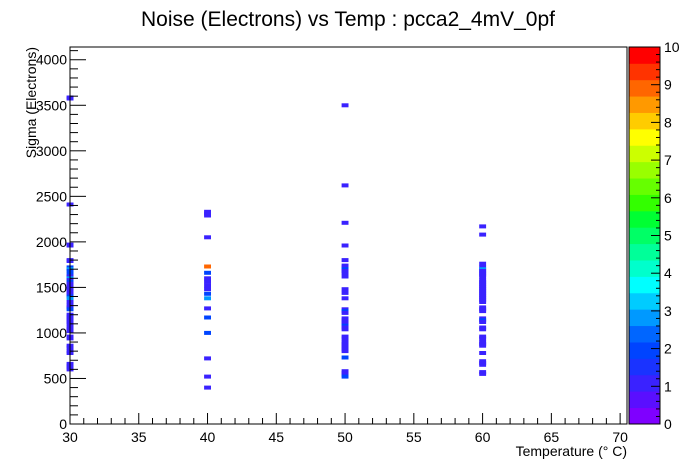  Describe the element at coordinates (668, 311) in the screenshot. I see `palette-tick-label: 3` at that location.